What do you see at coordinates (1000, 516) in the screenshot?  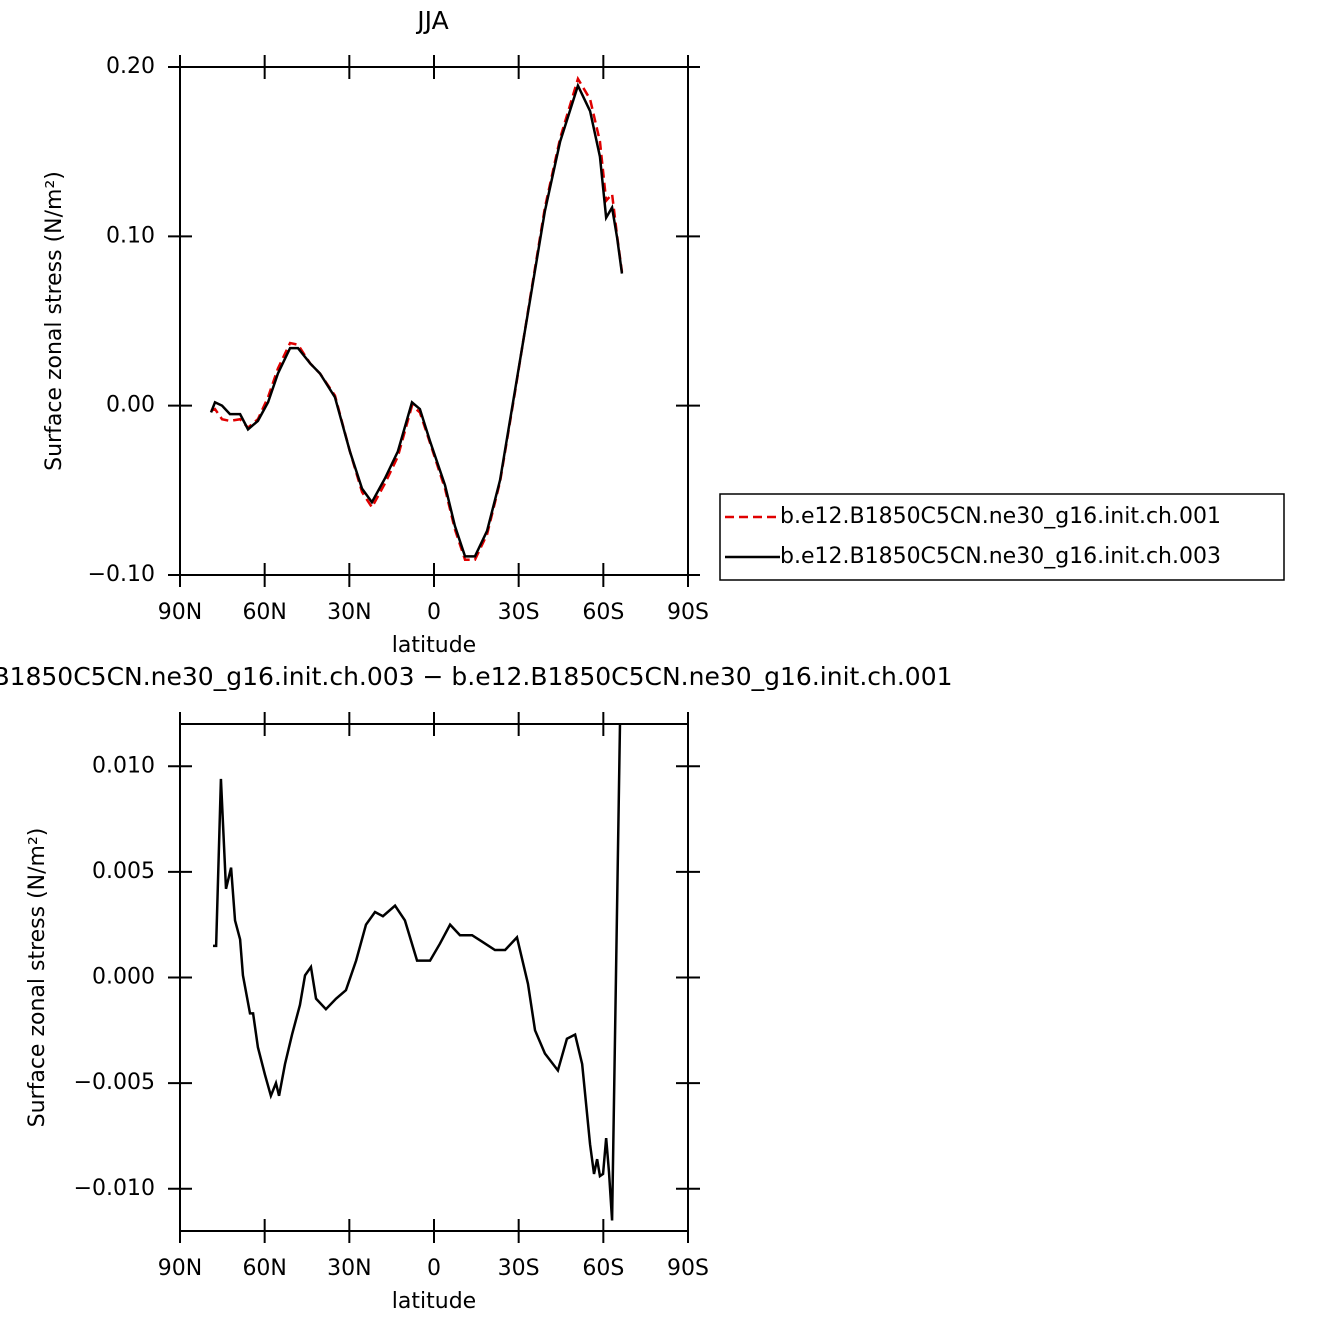 I see `legend-label: b.e12.B1850C5CN.ne30_g16.init.ch.001` at bounding box center [1000, 516].